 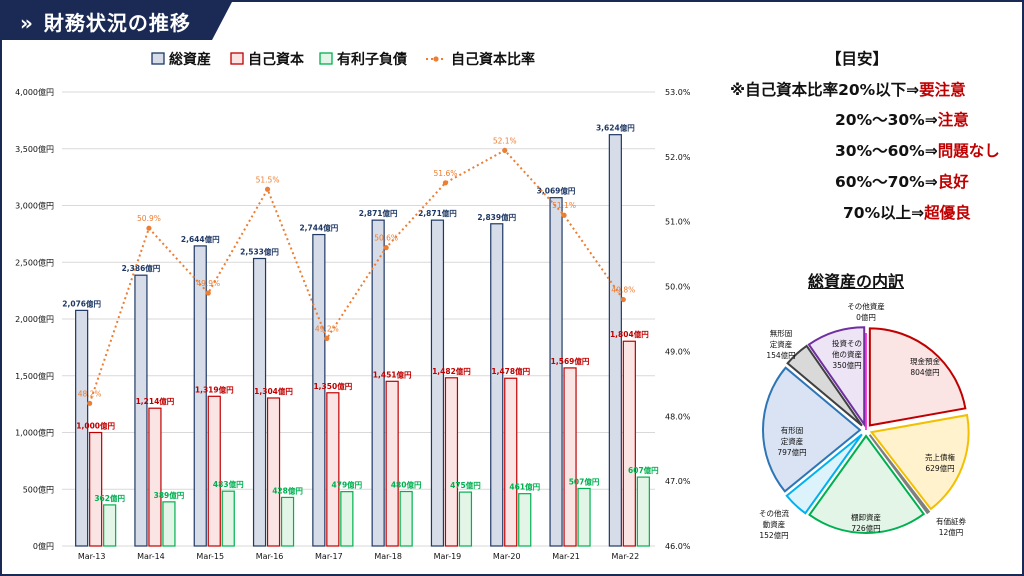 What do you see at coordinates (939, 468) in the screenshot?
I see `pie-slice-value: 629億円` at bounding box center [939, 468].